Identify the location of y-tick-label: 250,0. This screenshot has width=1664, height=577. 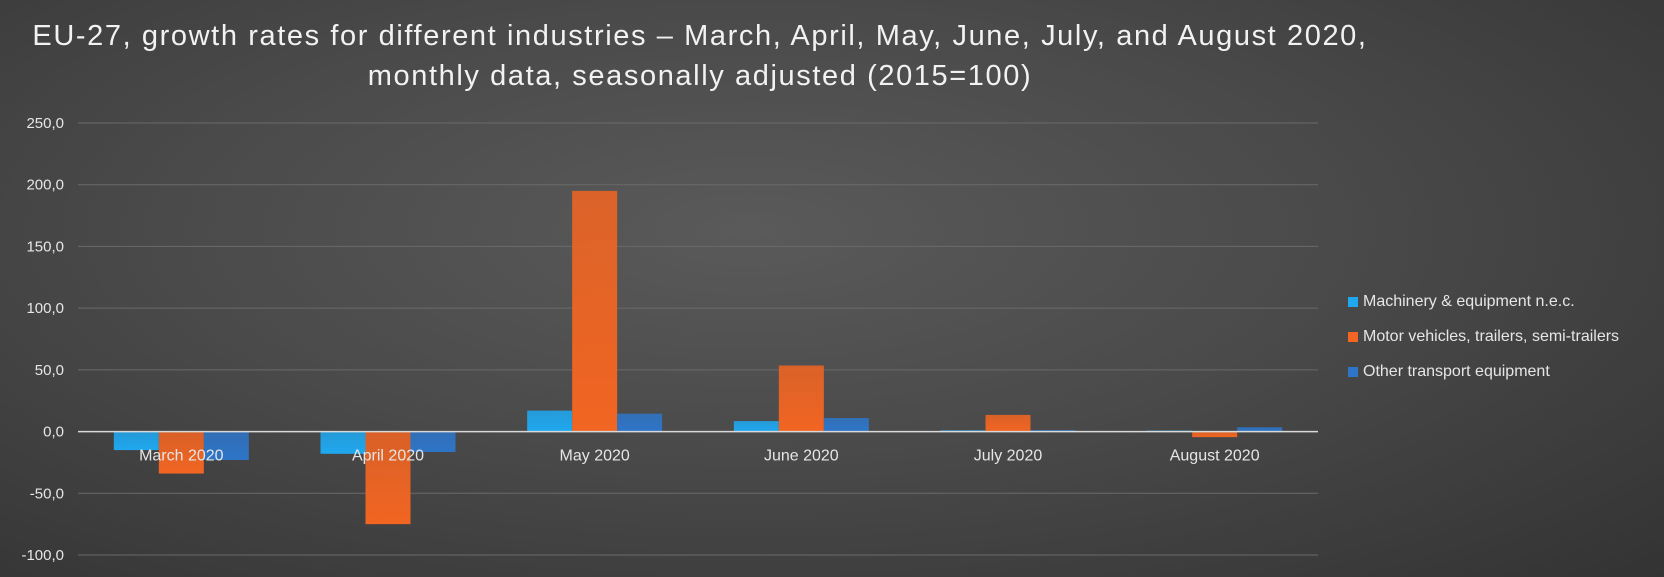
(45, 123).